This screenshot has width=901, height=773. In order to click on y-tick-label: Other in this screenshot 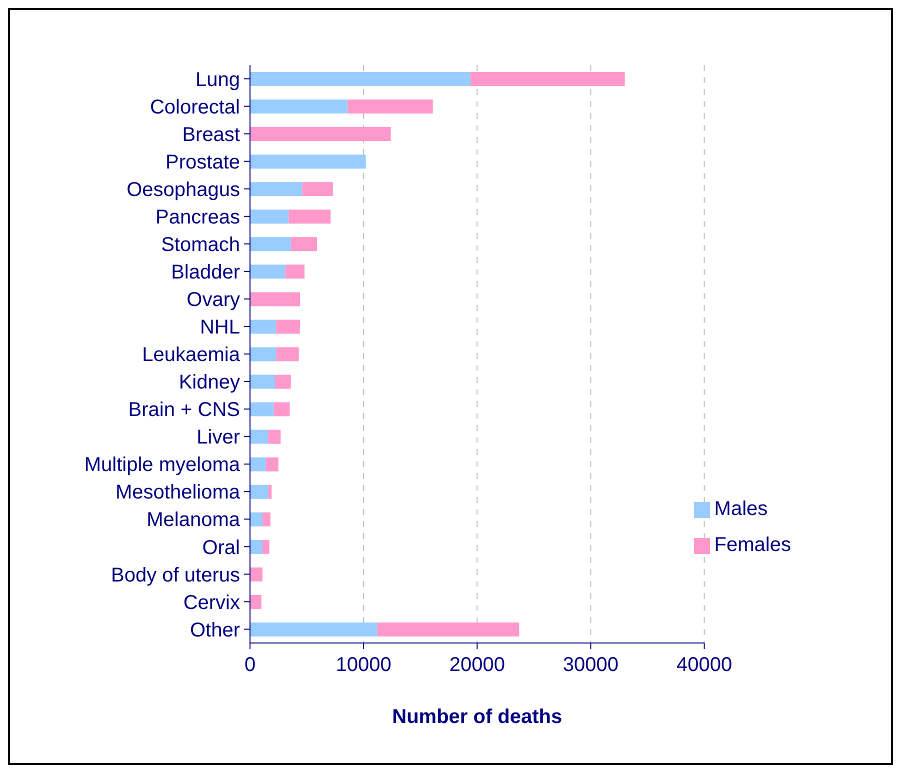, I will do `click(215, 630)`.